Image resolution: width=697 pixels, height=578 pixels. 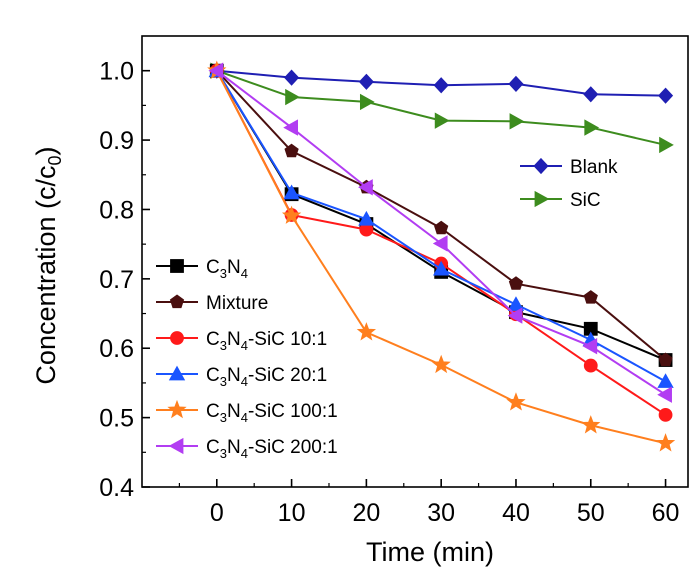 What do you see at coordinates (366, 513) in the screenshot?
I see `x-tick-label: 20` at bounding box center [366, 513].